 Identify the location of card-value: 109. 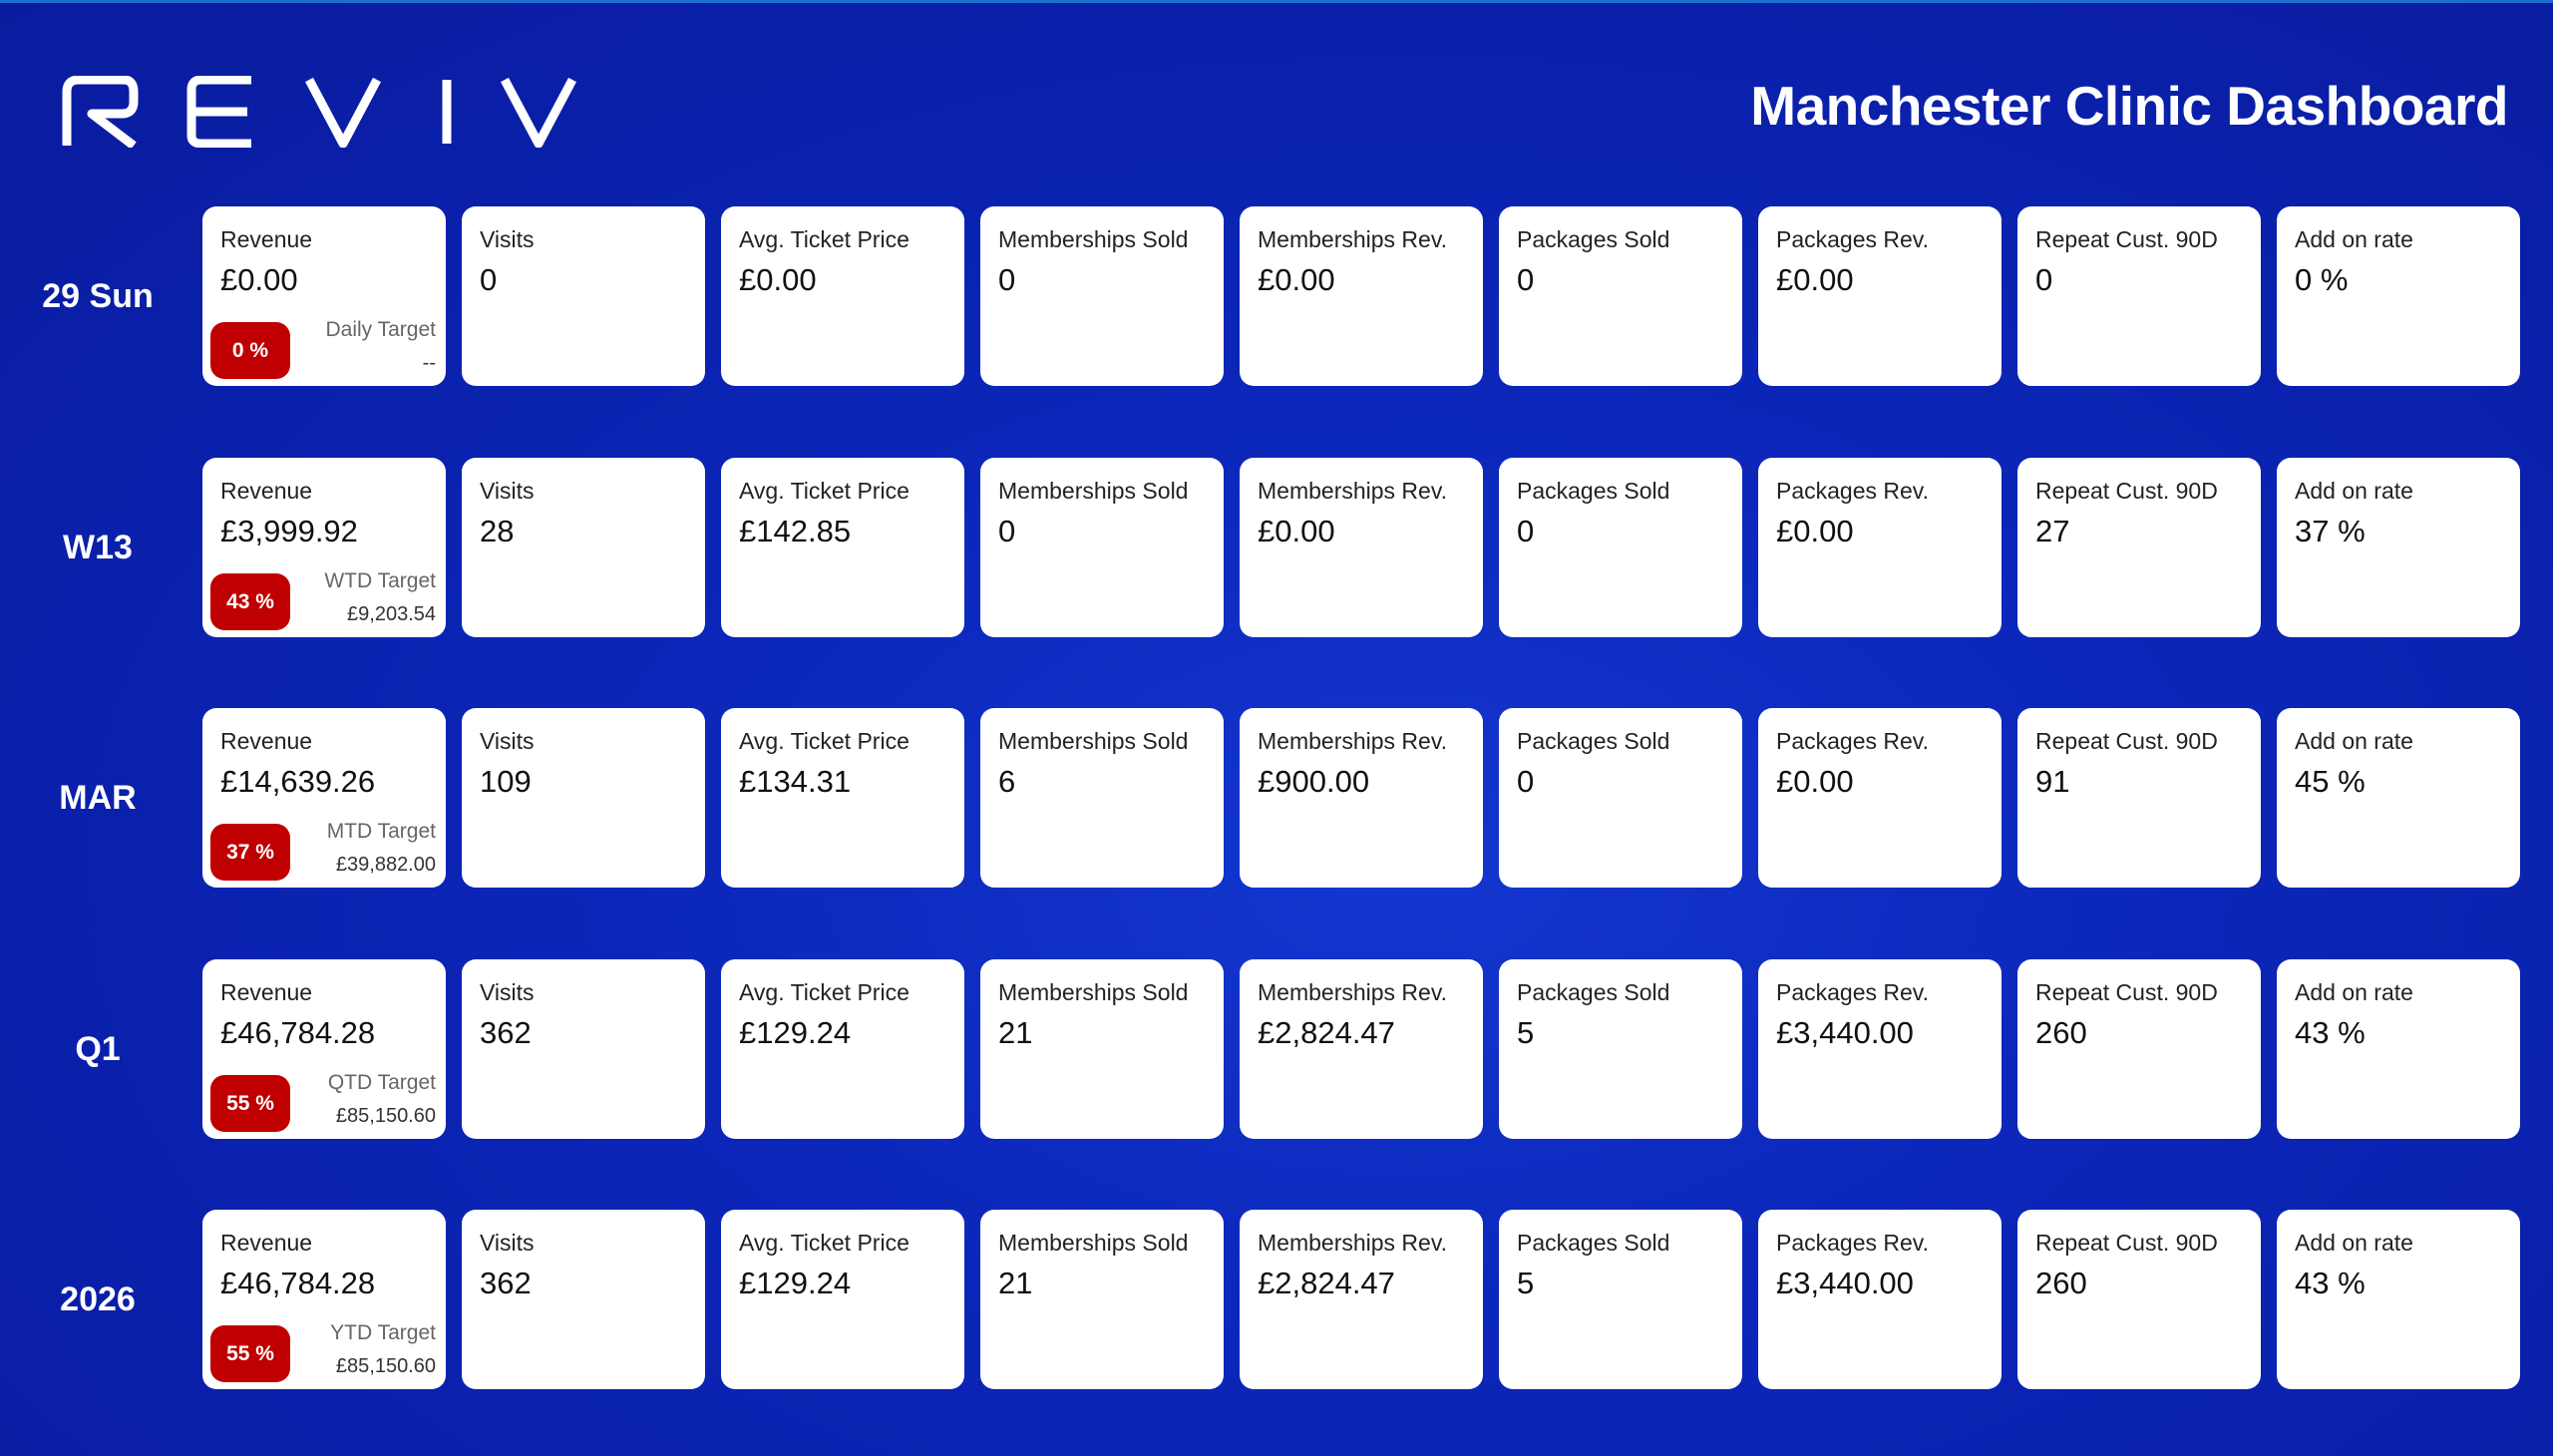
(506, 781).